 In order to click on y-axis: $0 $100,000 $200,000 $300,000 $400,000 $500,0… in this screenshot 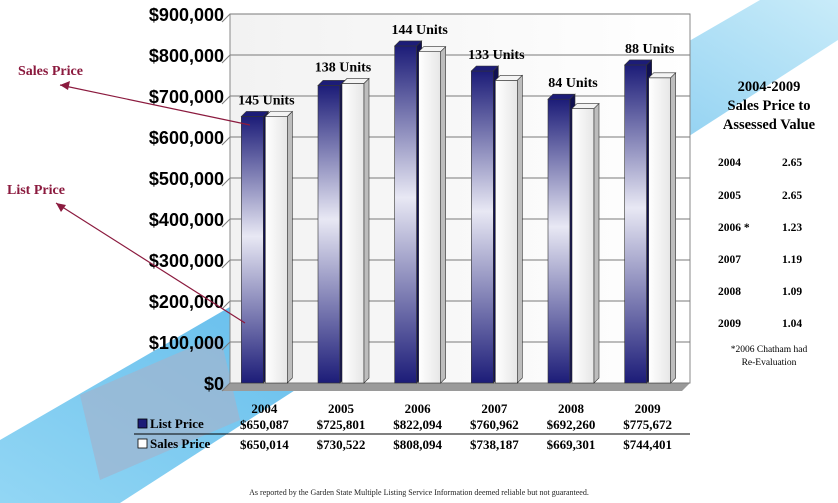, I will do `click(186, 199)`.